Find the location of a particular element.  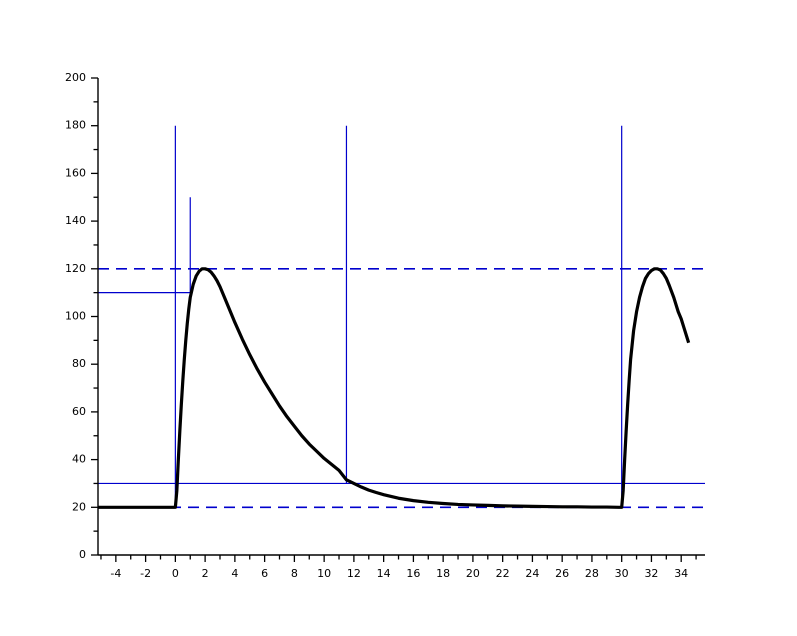

y-tick-label: 140 is located at coordinates (75, 220).